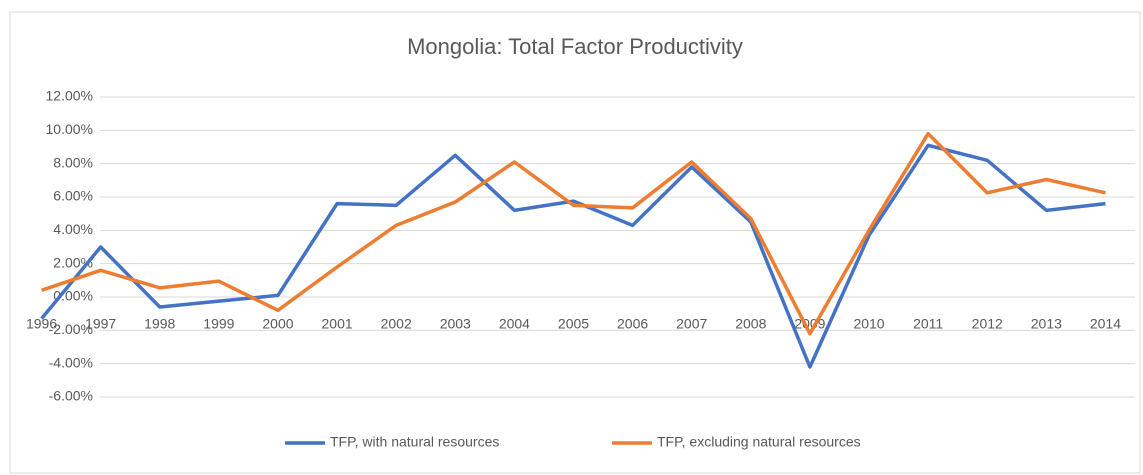 Image resolution: width=1143 pixels, height=475 pixels. Describe the element at coordinates (41, 324) in the screenshot. I see `x-tick-label: 1996` at that location.